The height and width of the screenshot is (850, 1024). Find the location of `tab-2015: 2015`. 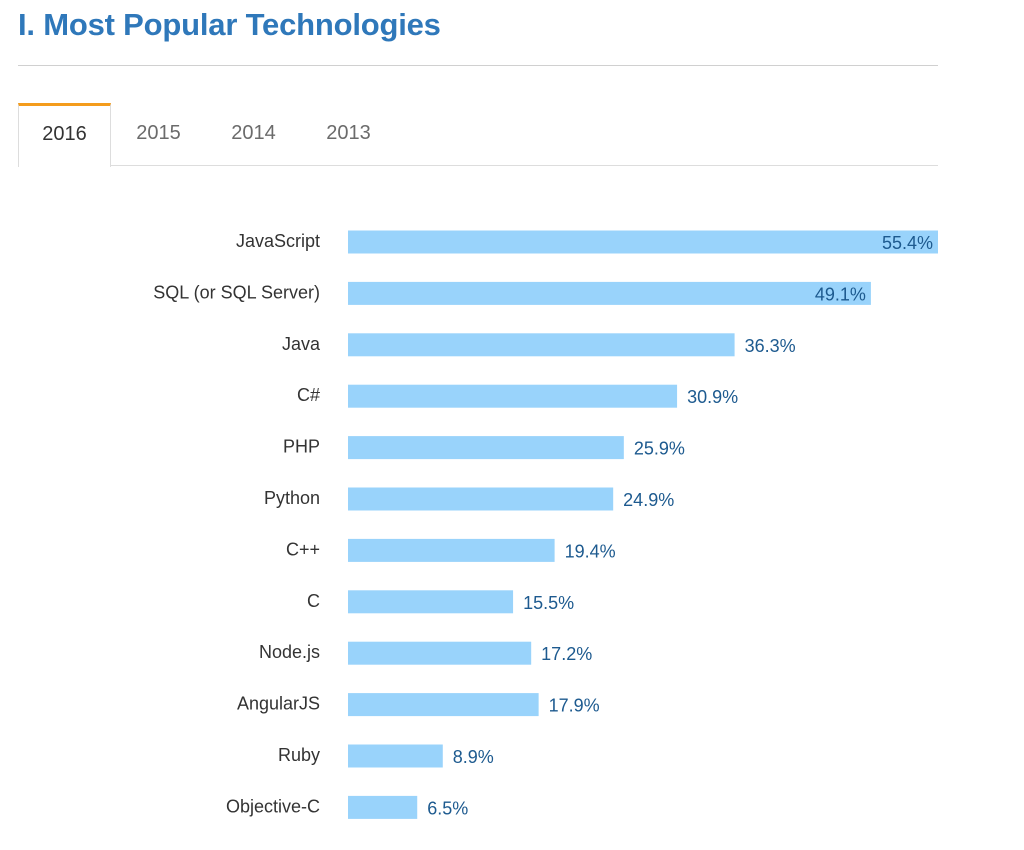

tab-2015: 2015 is located at coordinates (158, 133).